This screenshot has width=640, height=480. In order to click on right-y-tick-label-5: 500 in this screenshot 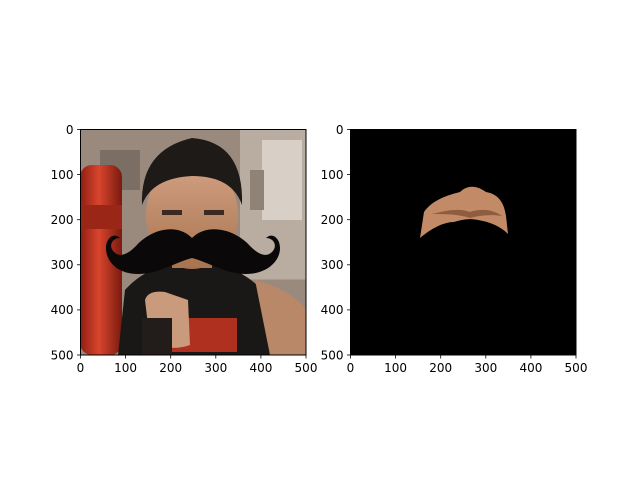, I will do `click(332, 355)`.